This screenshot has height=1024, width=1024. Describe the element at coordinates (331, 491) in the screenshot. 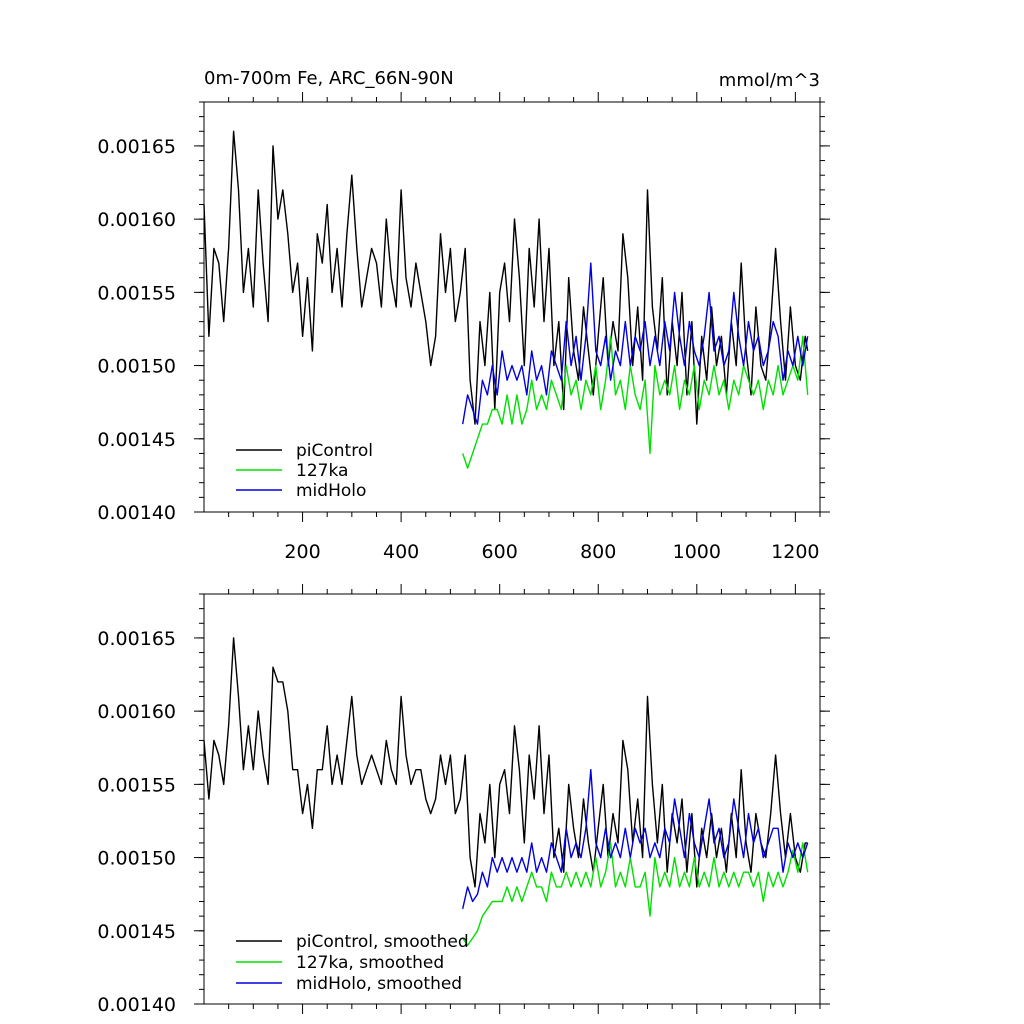

I see `legend-label: midHolo` at that location.